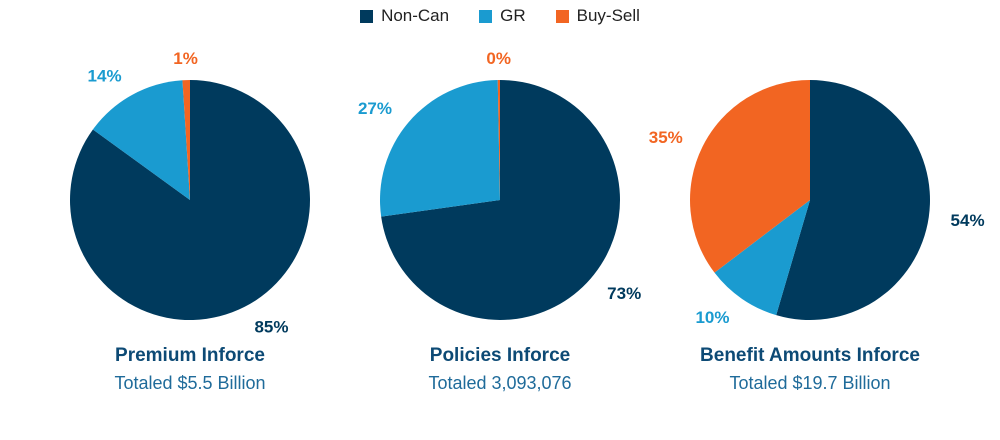 The image size is (1000, 440). What do you see at coordinates (440, 148) in the screenshot?
I see `pie-slice-policies-inforce-gr` at bounding box center [440, 148].